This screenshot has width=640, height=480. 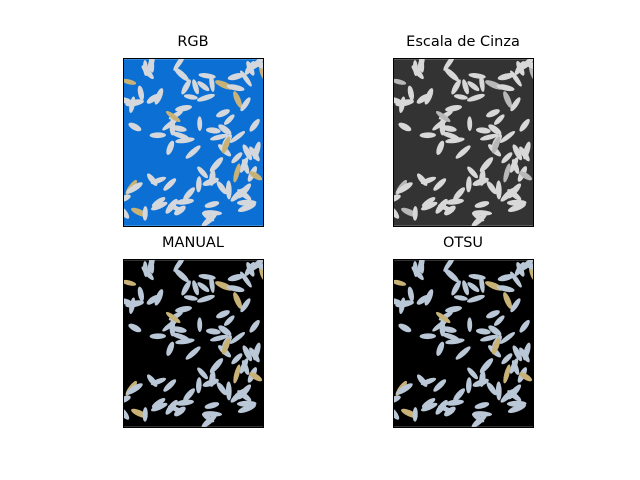 What do you see at coordinates (463, 243) in the screenshot?
I see `panel-title: OTSU` at bounding box center [463, 243].